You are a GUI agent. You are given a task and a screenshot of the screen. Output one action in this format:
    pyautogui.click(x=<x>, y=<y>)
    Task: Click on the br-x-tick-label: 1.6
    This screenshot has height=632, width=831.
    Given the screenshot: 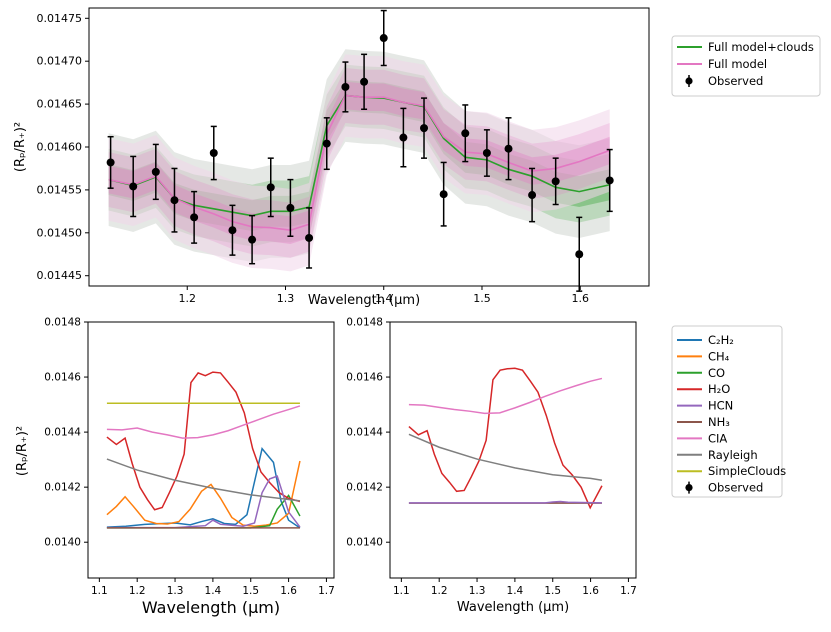 What is the action you would take?
    pyautogui.click(x=590, y=591)
    